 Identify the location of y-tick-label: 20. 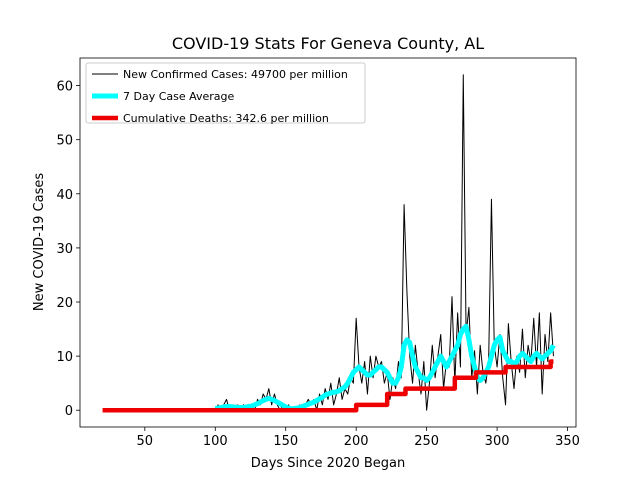
(64, 303).